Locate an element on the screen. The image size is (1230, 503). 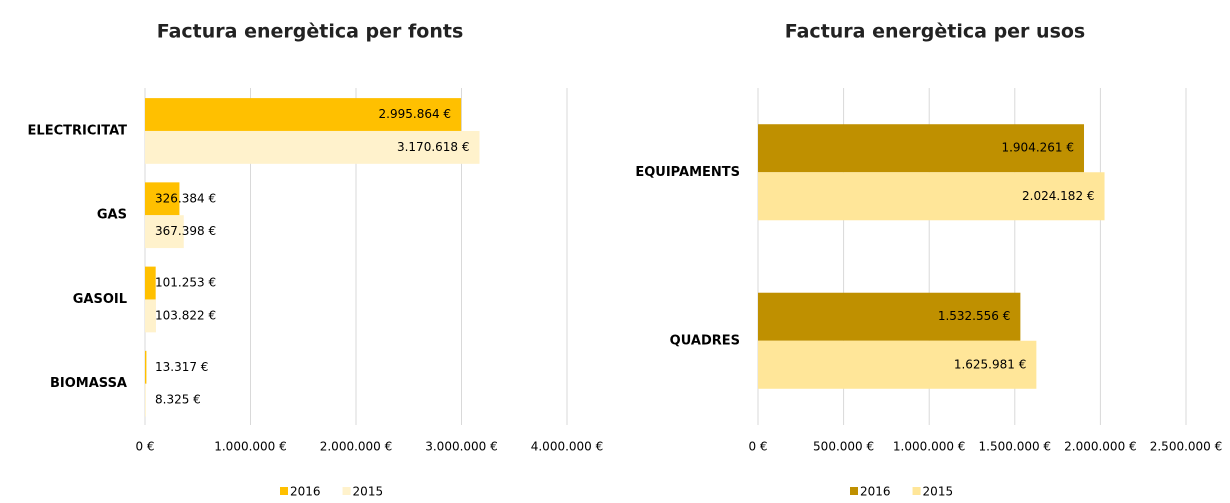
x-tick-label: 4.000.000 € is located at coordinates (567, 447).